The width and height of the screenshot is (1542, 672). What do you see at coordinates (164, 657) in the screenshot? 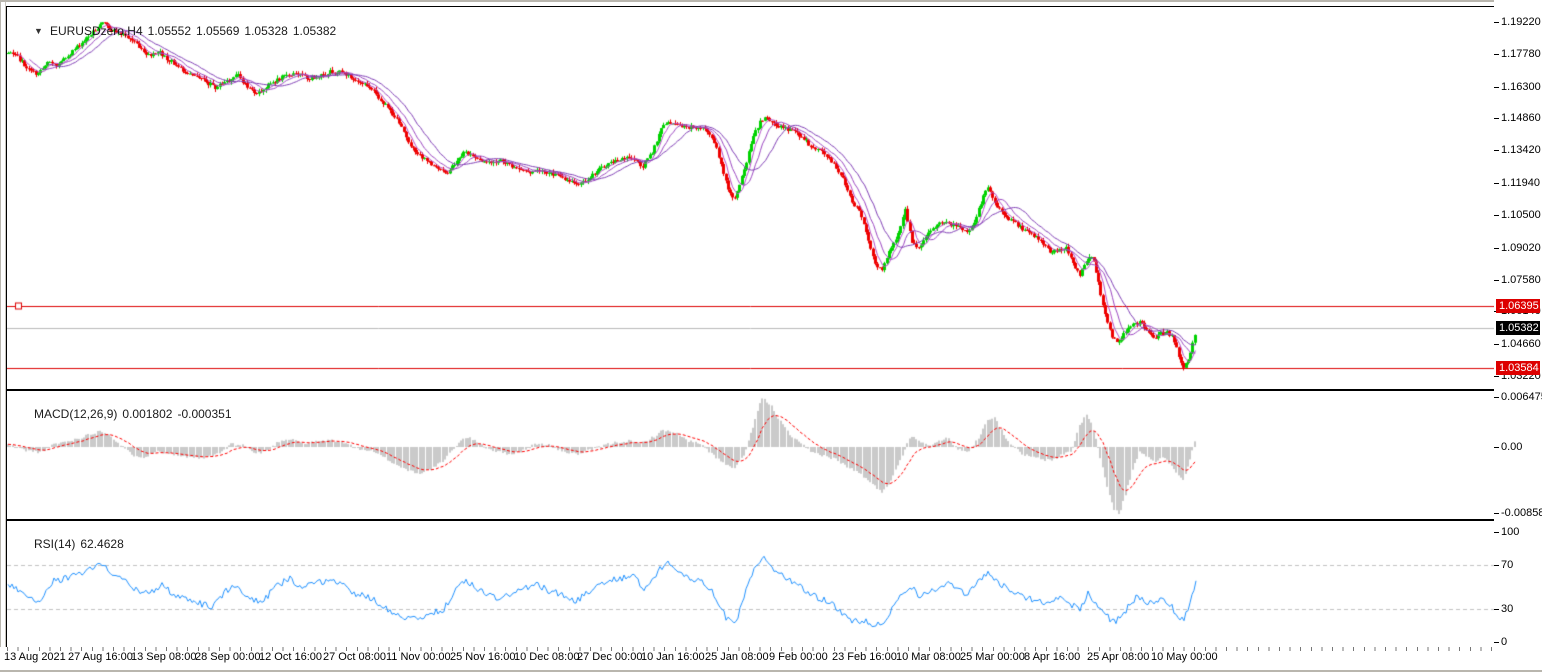
I see `time-tick-label: 13 Sep 08:00` at bounding box center [164, 657].